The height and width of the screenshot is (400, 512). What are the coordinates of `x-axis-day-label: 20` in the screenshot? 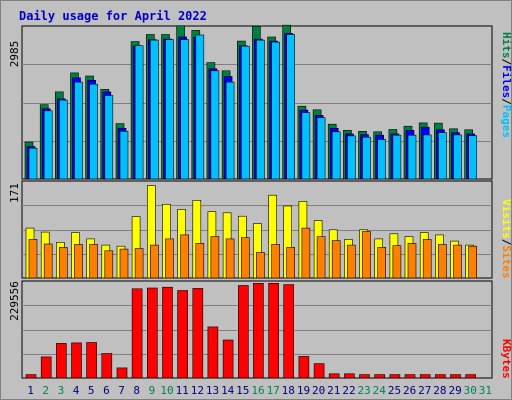 It's located at (318, 390).